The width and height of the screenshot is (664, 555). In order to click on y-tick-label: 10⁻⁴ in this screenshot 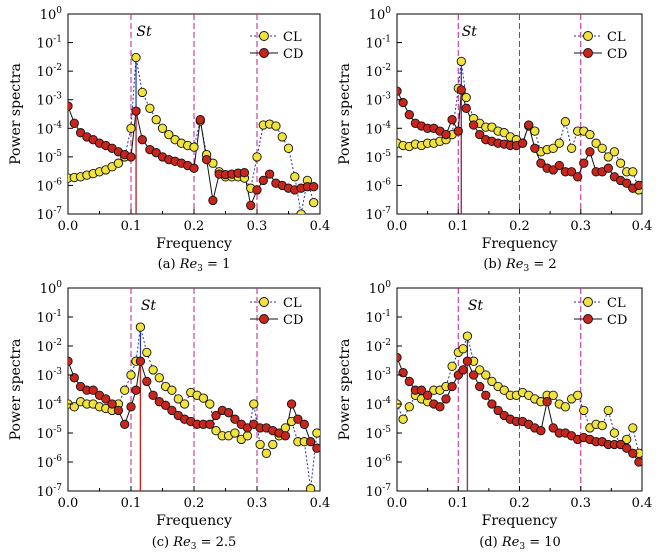, I will do `click(379, 404)`.